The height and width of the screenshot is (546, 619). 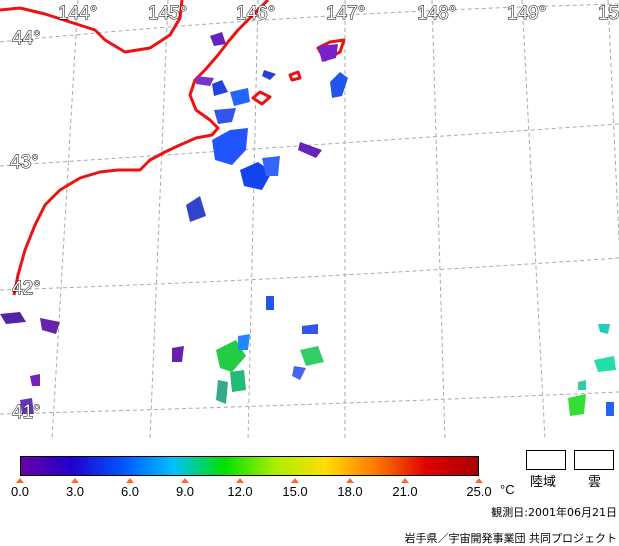 I want to click on lat-label: 44°, so click(x=26, y=38).